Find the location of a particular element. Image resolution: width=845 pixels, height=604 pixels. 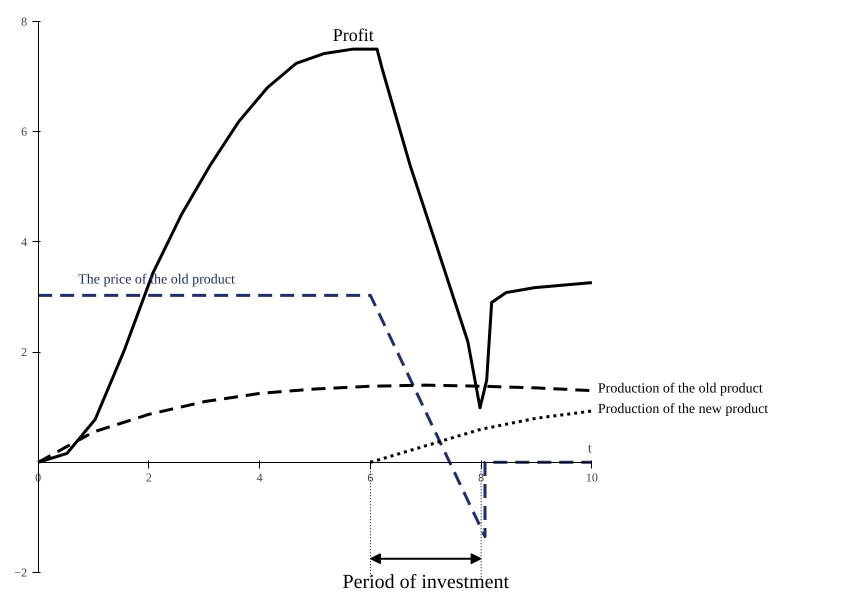

y-tick-label: 6 is located at coordinates (24, 131).